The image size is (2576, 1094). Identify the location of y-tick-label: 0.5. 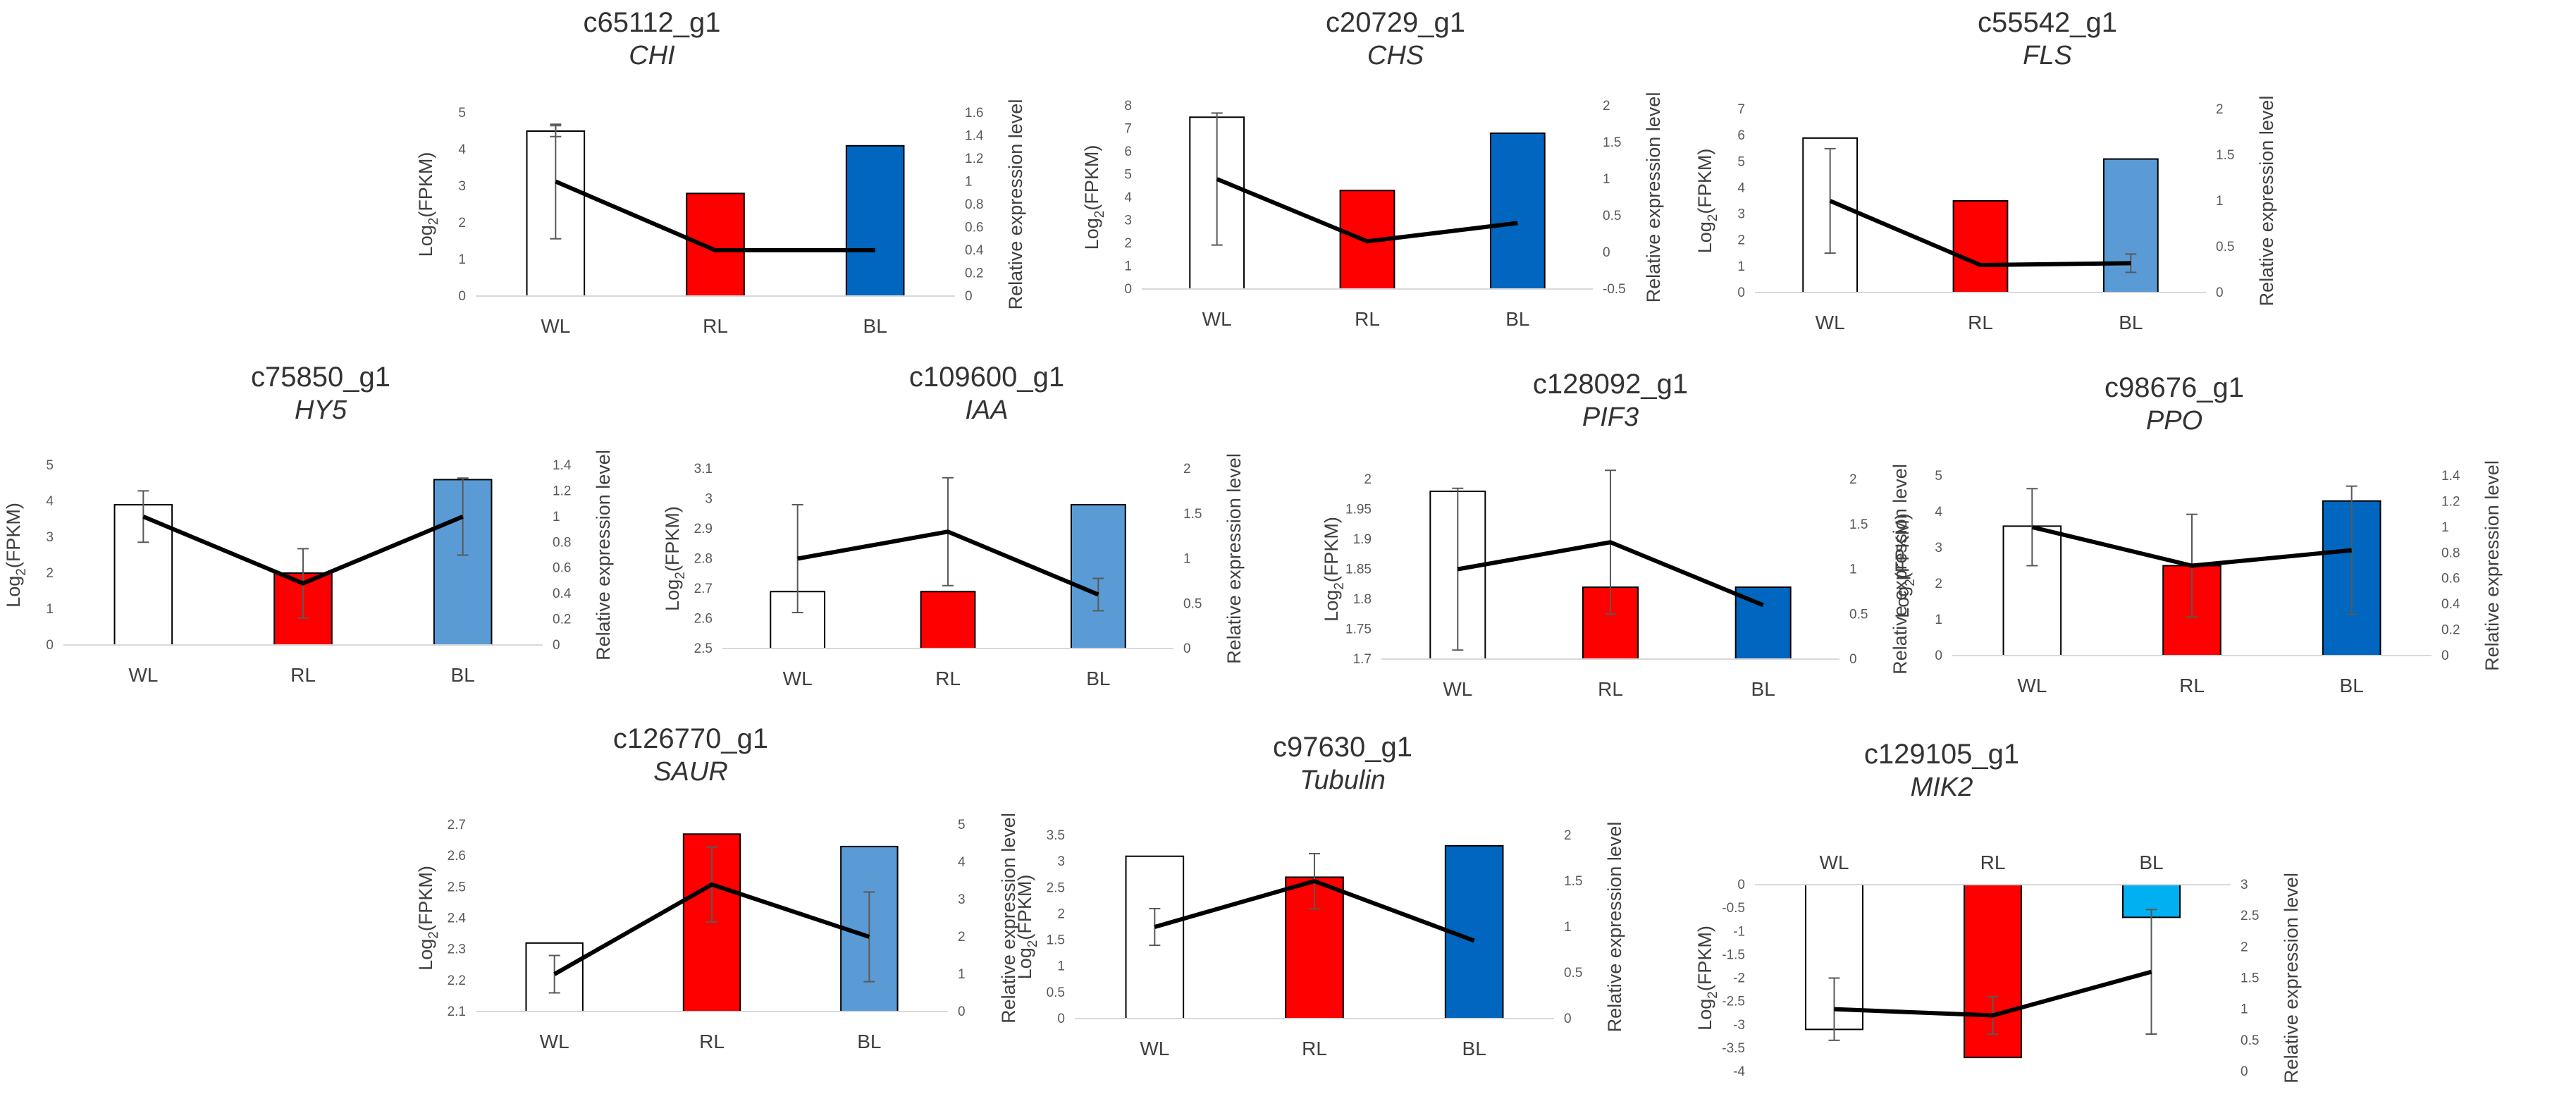
(1056, 992).